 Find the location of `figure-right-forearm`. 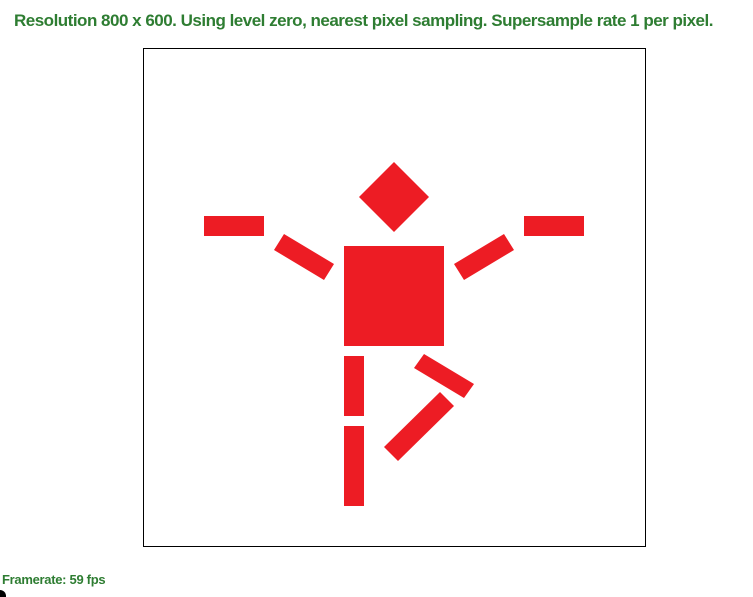

figure-right-forearm is located at coordinates (484, 257).